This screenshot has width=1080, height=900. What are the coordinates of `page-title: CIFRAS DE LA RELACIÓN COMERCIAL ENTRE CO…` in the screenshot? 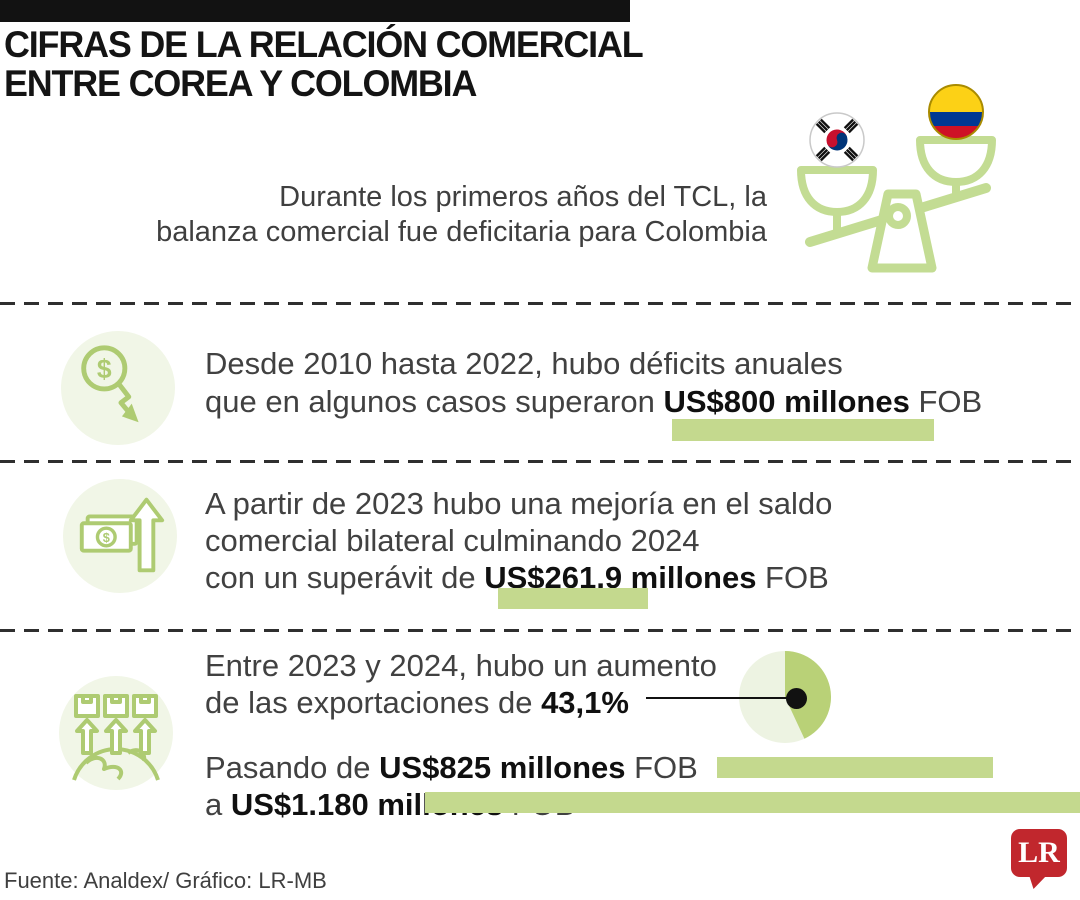 It's located at (324, 64).